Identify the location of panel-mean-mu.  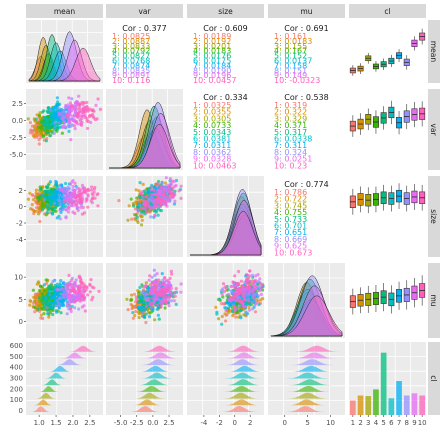
(306, 51).